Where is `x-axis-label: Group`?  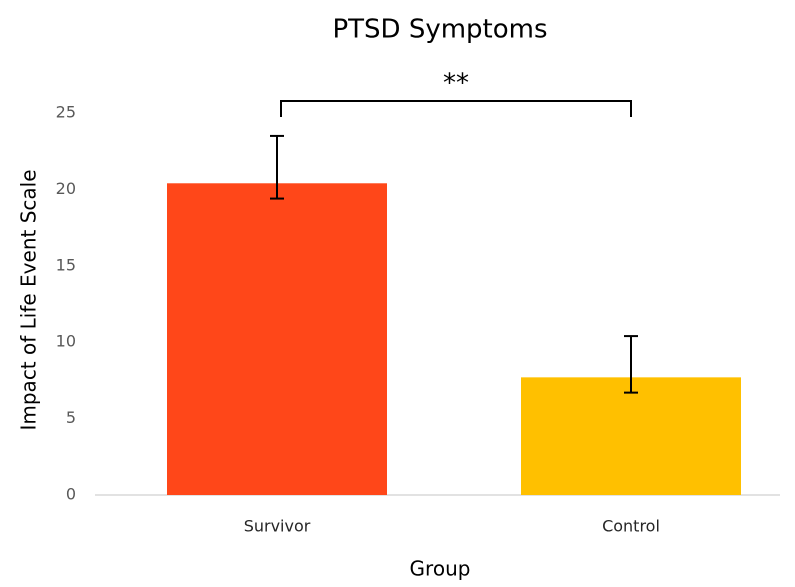 x-axis-label: Group is located at coordinates (440, 569).